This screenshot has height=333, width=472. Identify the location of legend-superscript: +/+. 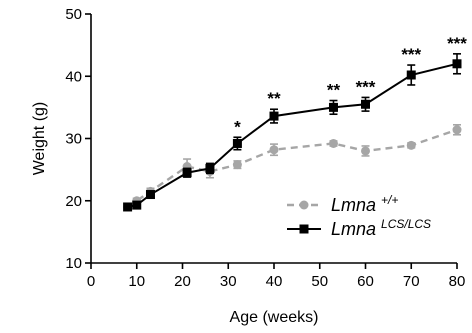
(389, 200).